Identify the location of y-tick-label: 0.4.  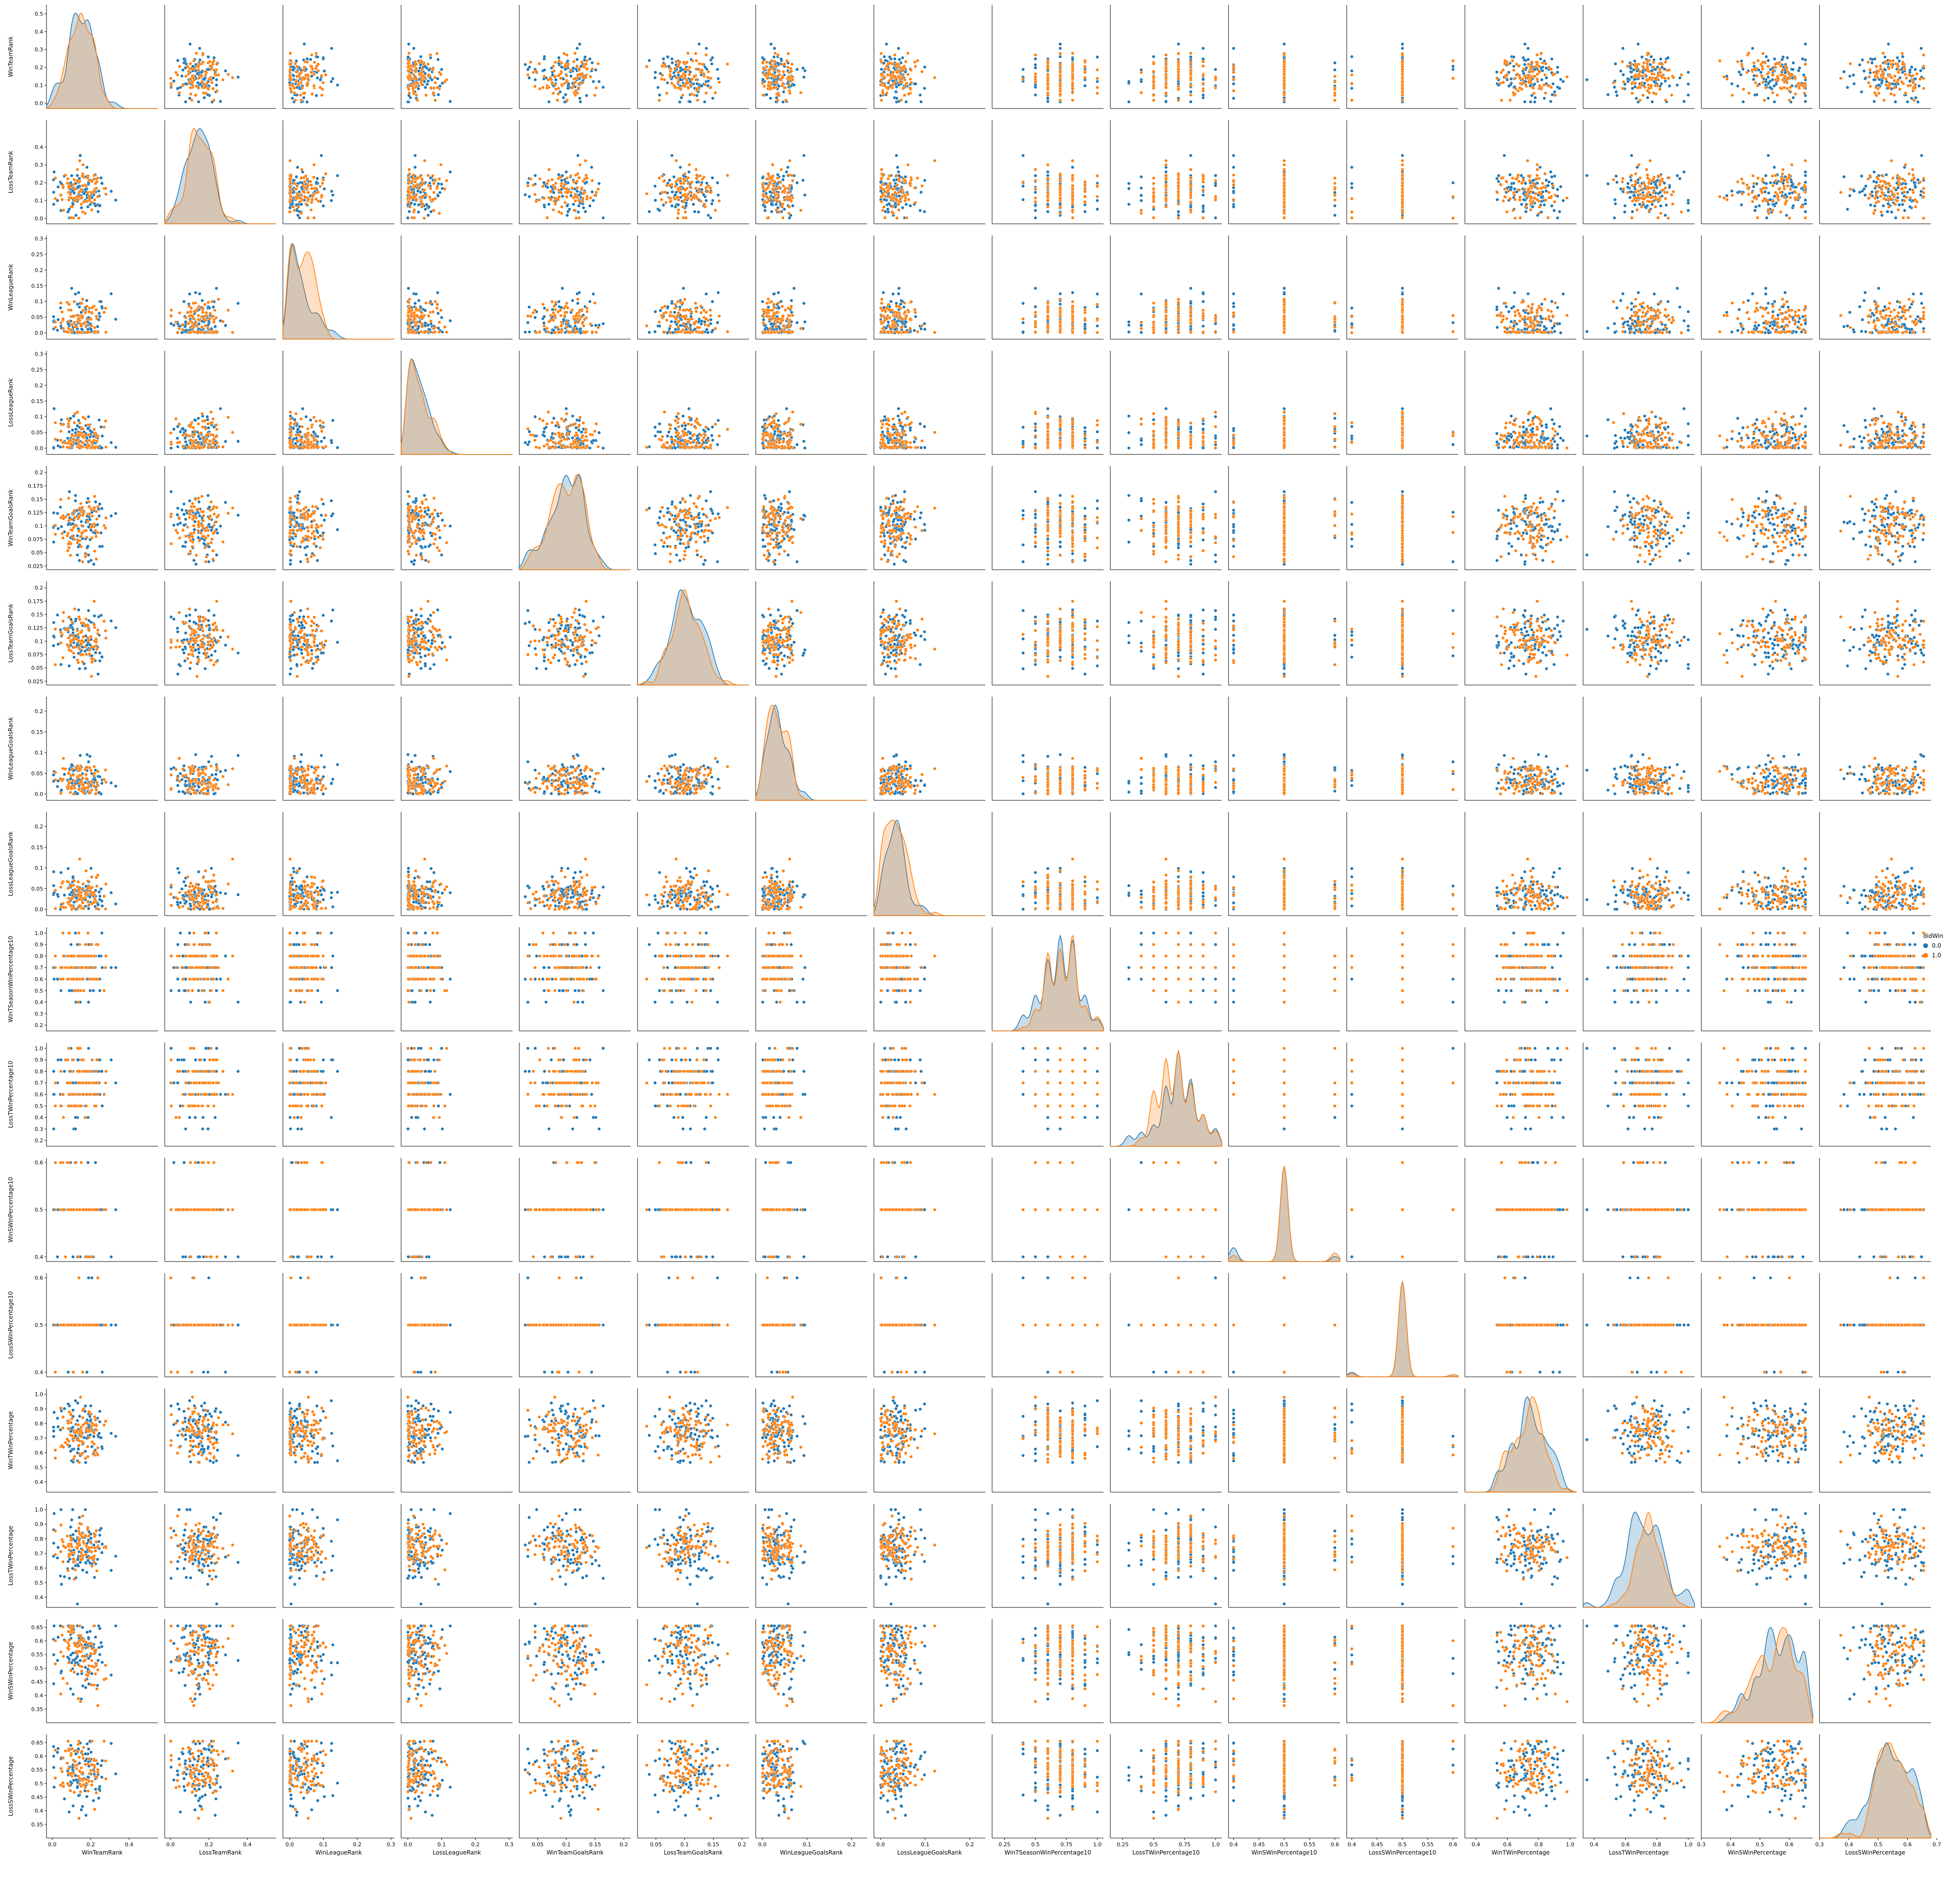
(40, 32).